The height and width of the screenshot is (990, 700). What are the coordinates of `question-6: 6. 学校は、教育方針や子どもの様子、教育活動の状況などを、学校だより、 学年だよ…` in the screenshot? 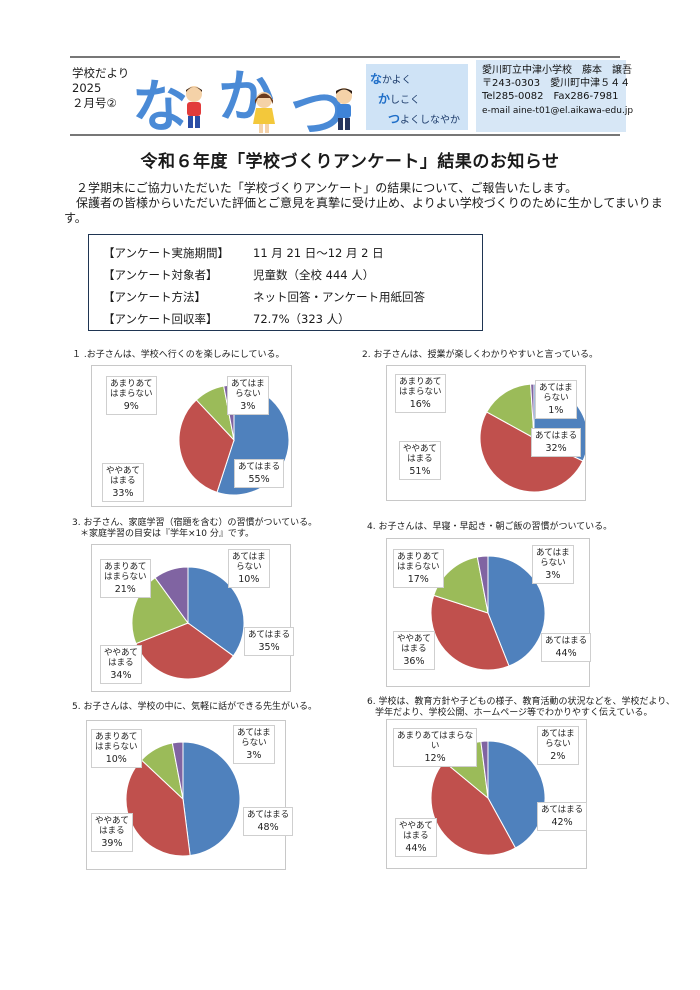 It's located at (521, 707).